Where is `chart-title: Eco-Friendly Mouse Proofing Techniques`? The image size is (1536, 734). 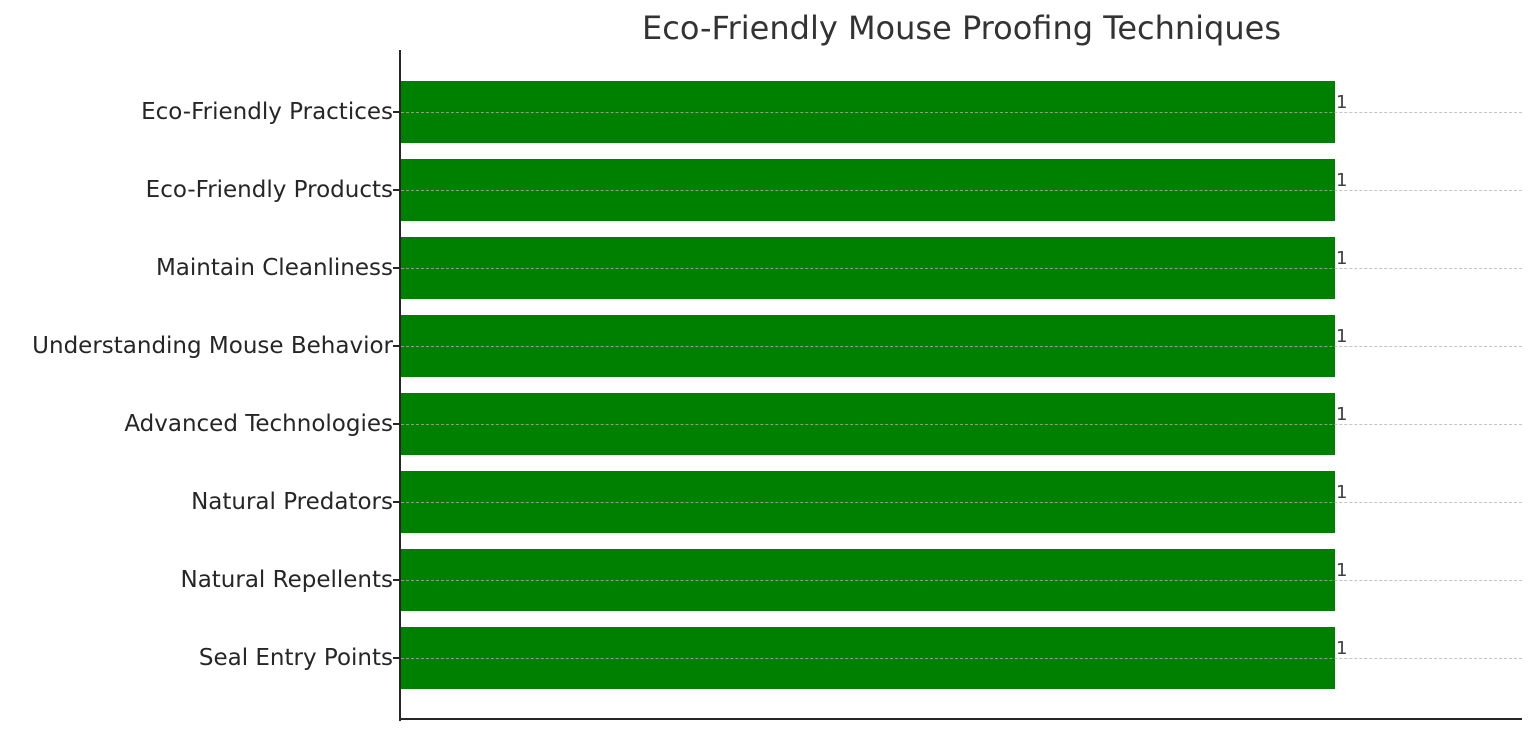
chart-title: Eco-Friendly Mouse Proofing Techniques is located at coordinates (961, 28).